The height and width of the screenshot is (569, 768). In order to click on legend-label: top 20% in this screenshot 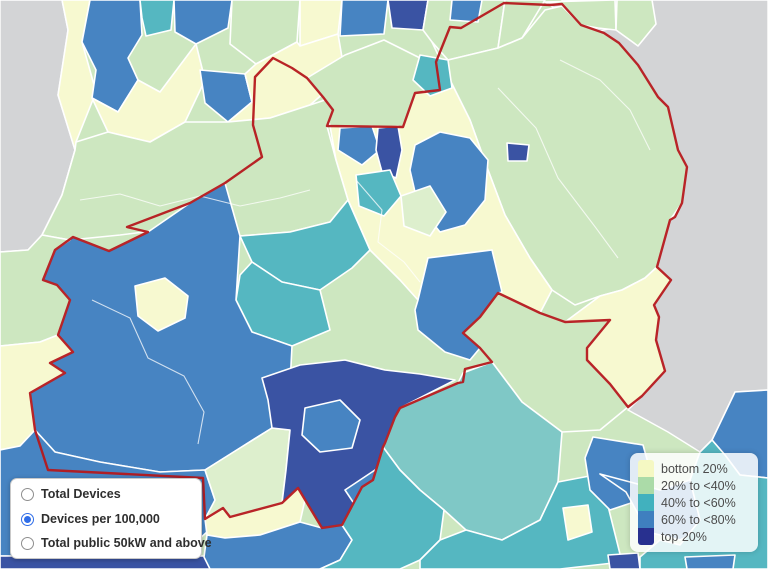, I will do `click(684, 536)`.